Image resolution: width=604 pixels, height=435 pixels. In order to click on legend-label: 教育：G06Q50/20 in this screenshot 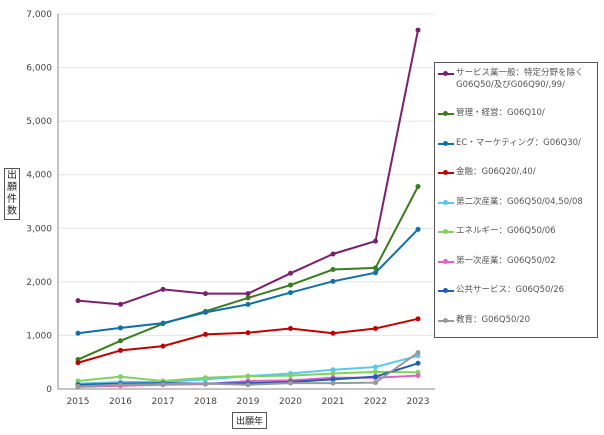, I will do `click(493, 319)`.